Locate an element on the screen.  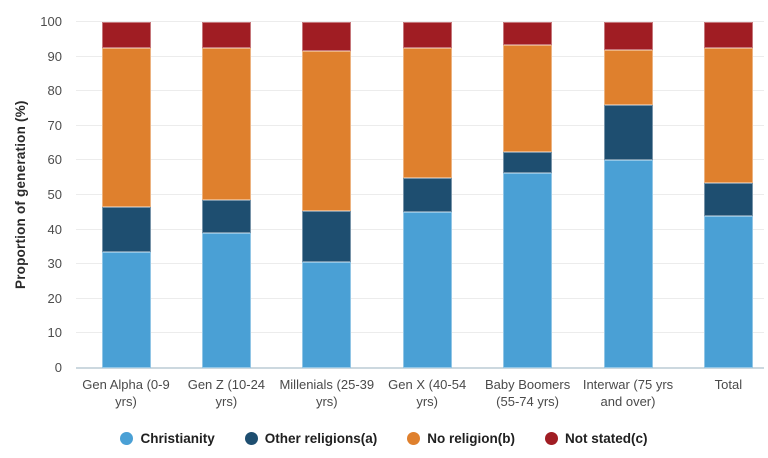
bar-gen-x-40-54-yrs is located at coordinates (427, 195).